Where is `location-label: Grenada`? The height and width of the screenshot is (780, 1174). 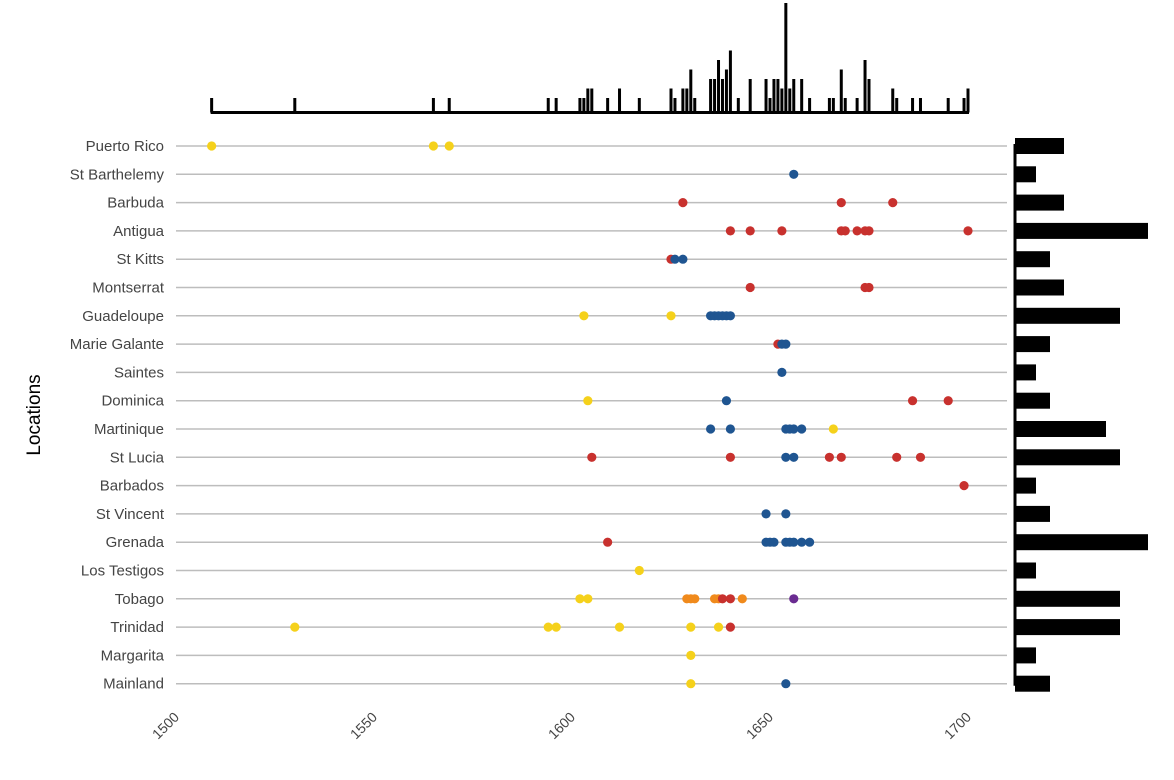
location-label: Grenada is located at coordinates (135, 542).